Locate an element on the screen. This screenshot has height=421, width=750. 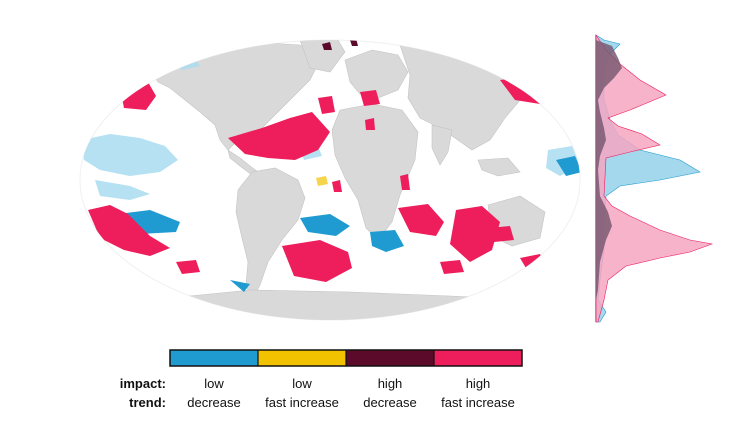
land-antarctica is located at coordinates (340, 304).